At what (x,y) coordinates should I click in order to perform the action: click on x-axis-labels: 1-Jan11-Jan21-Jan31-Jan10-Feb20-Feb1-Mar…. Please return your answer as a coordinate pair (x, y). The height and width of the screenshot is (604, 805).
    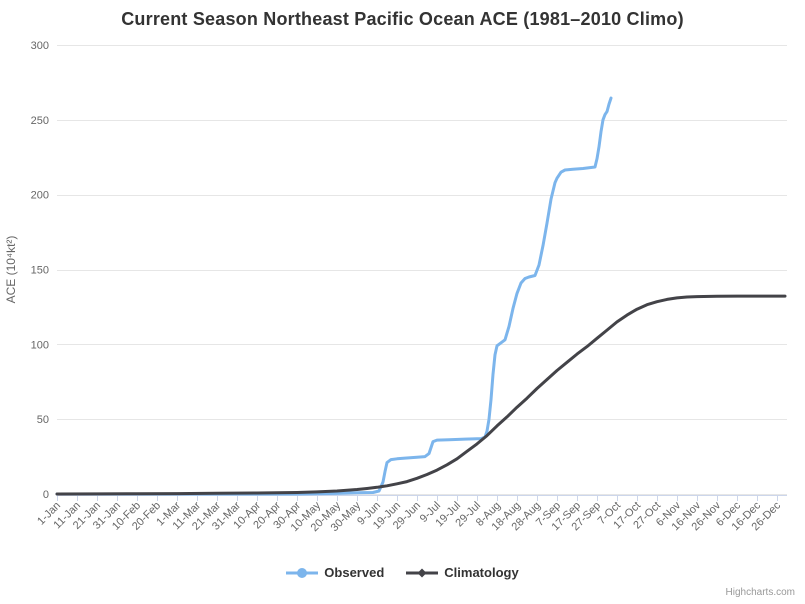
    Looking at the image, I should click on (409, 516).